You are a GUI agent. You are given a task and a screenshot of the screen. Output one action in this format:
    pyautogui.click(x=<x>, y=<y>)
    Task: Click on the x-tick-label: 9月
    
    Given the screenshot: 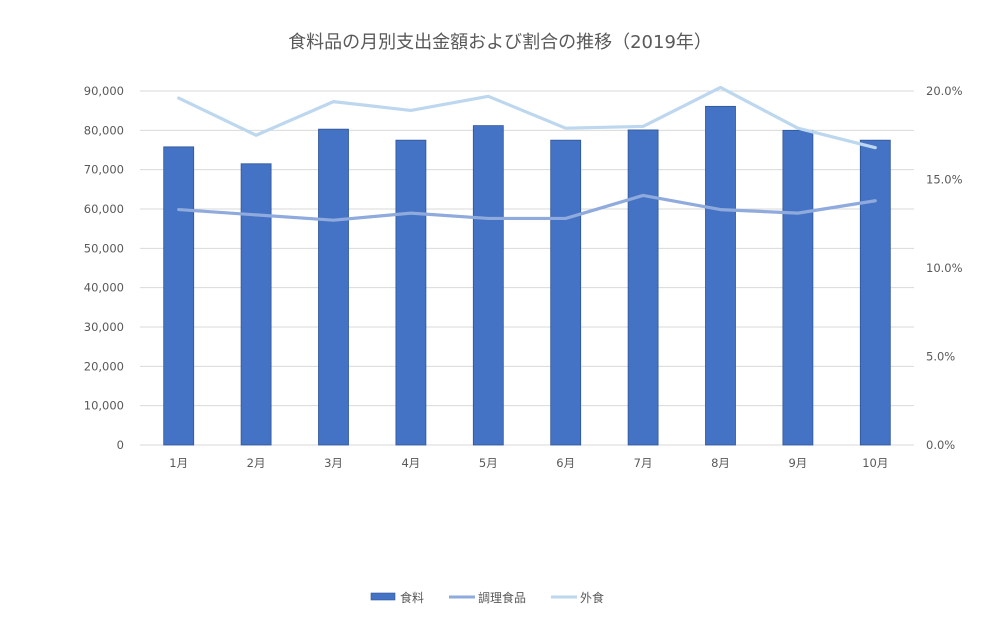 What is the action you would take?
    pyautogui.click(x=797, y=463)
    